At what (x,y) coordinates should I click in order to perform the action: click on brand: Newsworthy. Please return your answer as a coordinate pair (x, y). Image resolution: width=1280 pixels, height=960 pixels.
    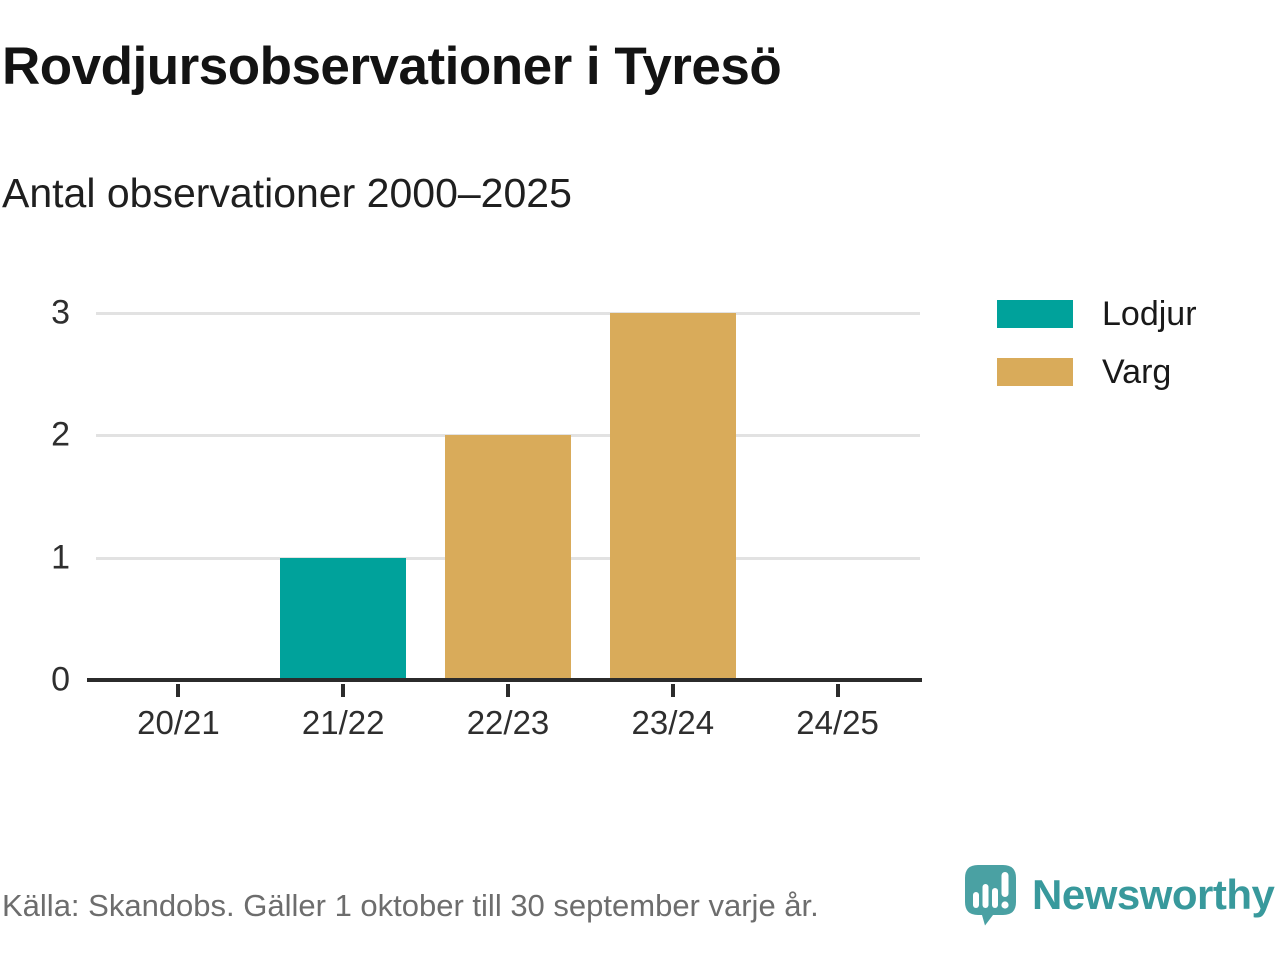
    Looking at the image, I should click on (1118, 895).